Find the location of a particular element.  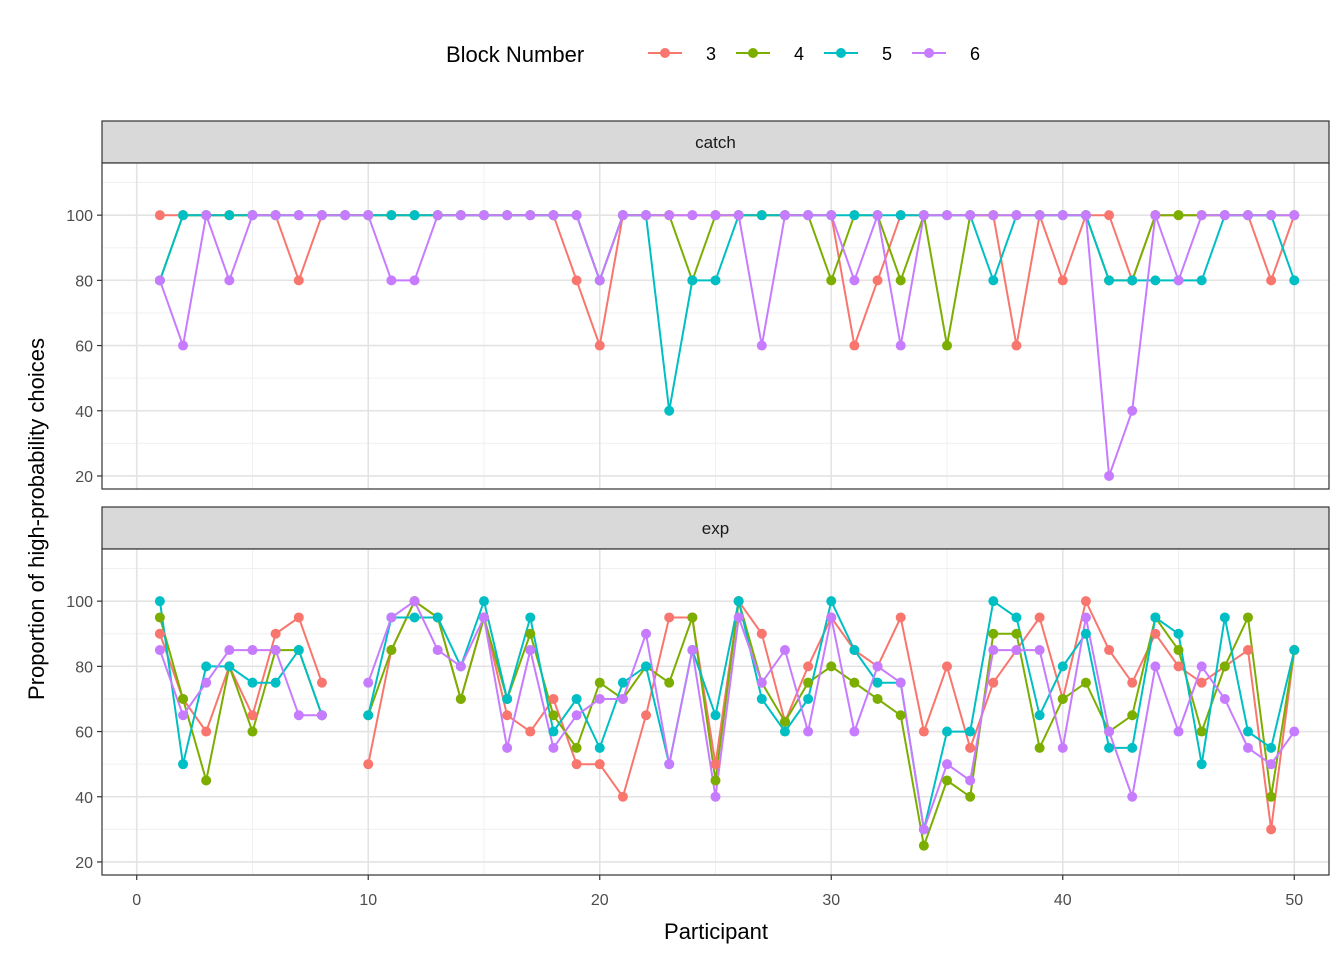

legend-label: 5 is located at coordinates (887, 54).